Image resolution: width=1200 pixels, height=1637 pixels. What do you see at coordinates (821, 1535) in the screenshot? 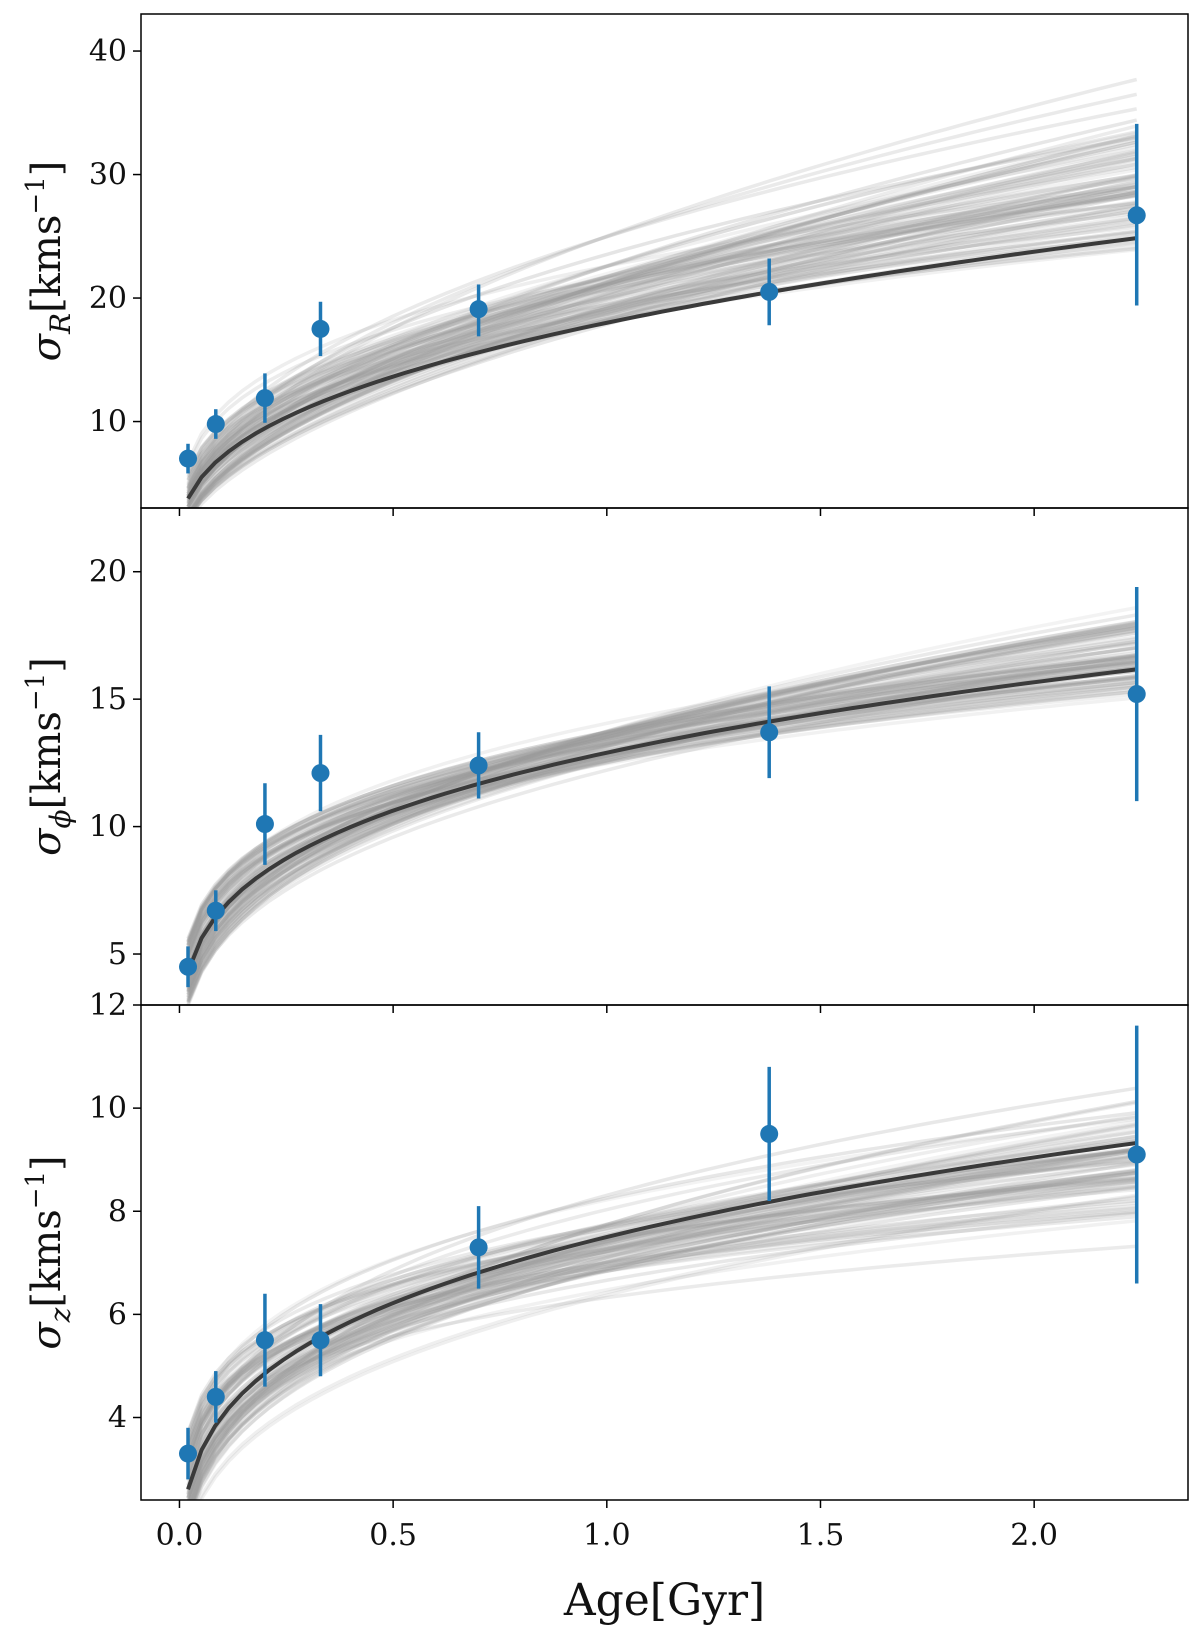
I see `x-tick-label: 1.5` at bounding box center [821, 1535].